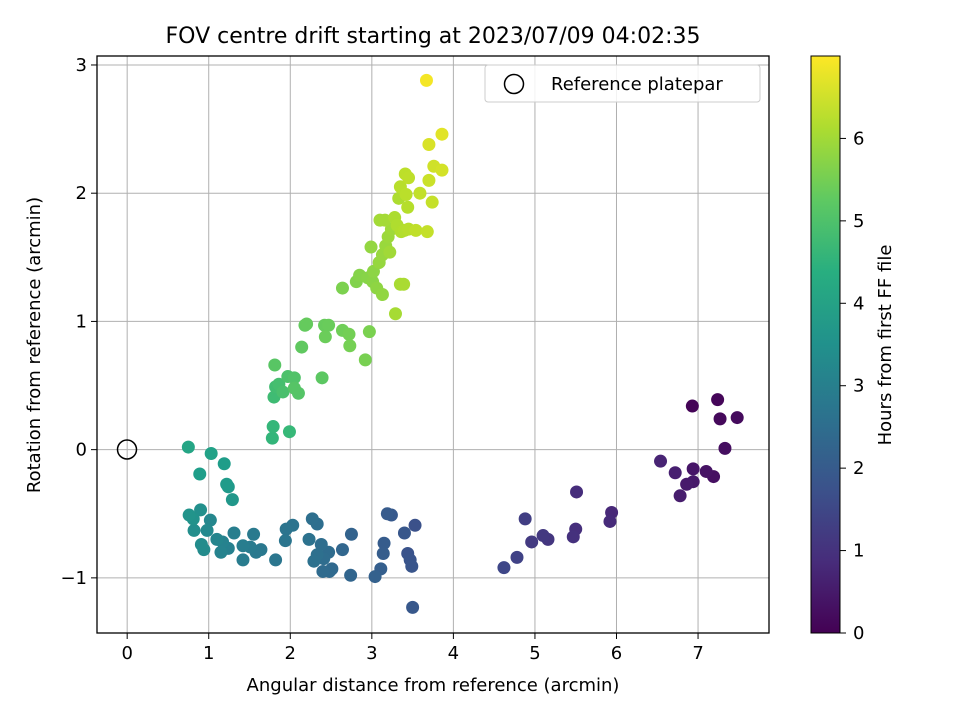  What do you see at coordinates (81, 450) in the screenshot?
I see `y-tick-label: 0` at bounding box center [81, 450].